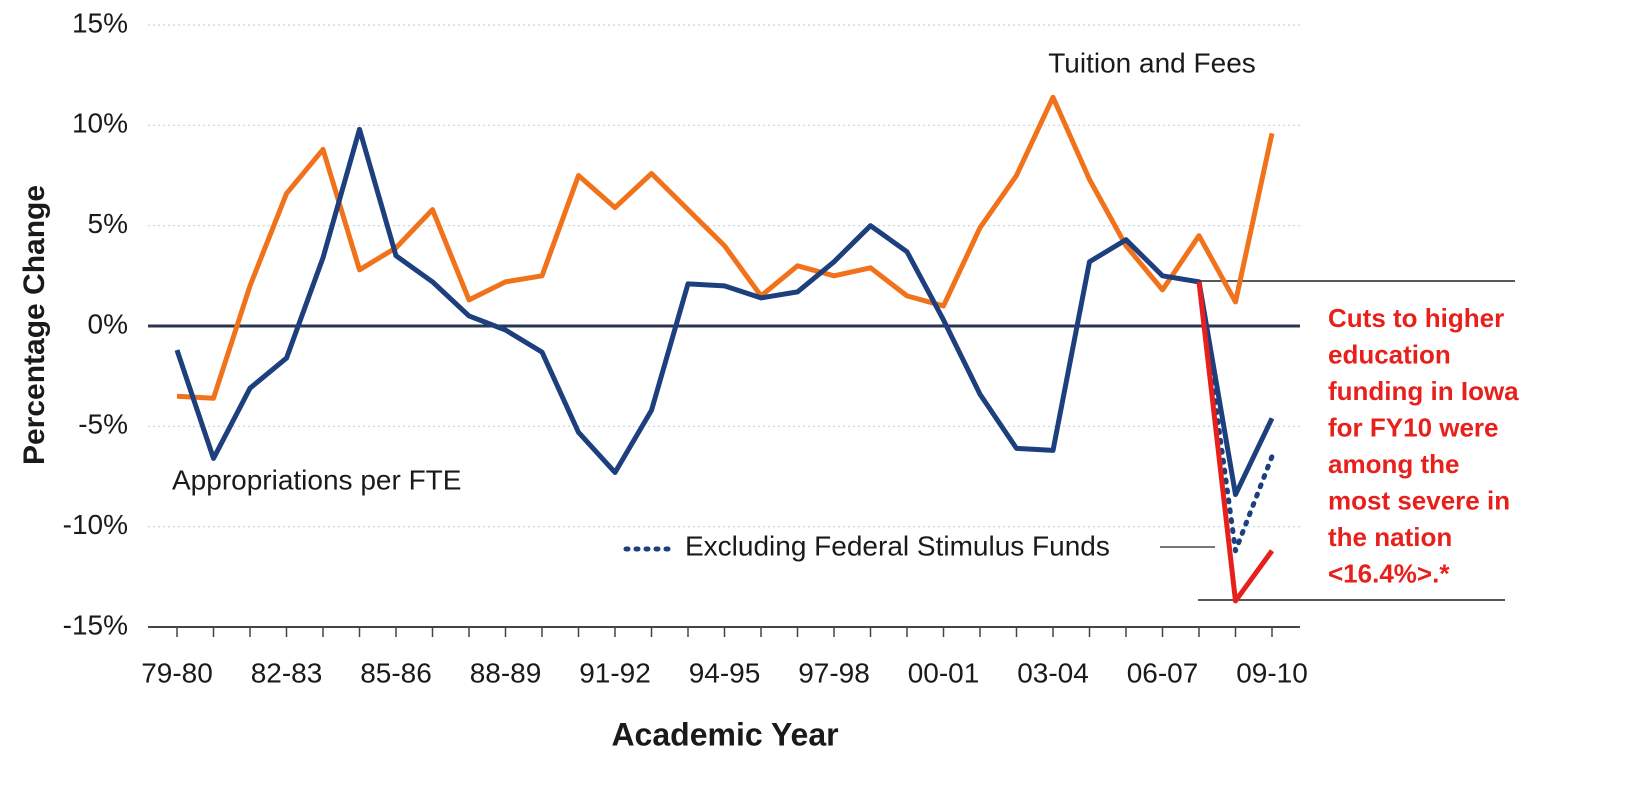  What do you see at coordinates (724, 734) in the screenshot?
I see `x-axis-title: Academic Year` at bounding box center [724, 734].